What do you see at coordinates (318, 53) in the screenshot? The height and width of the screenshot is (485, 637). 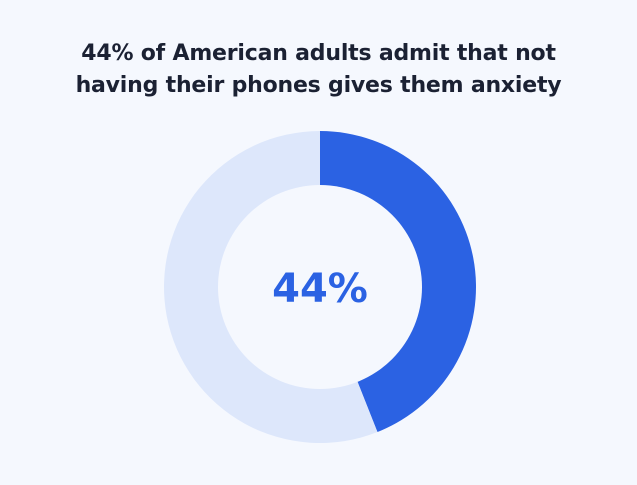 I see `chart-title-line-1: 44% of American adults admit that not` at bounding box center [318, 53].